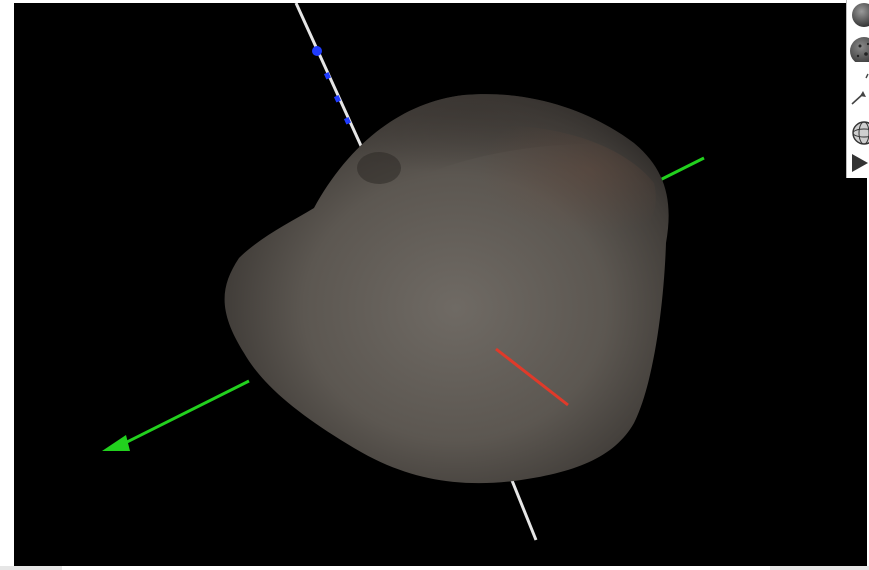 The image size is (869, 570). I want to click on y-axis-front, so click(184, 413).